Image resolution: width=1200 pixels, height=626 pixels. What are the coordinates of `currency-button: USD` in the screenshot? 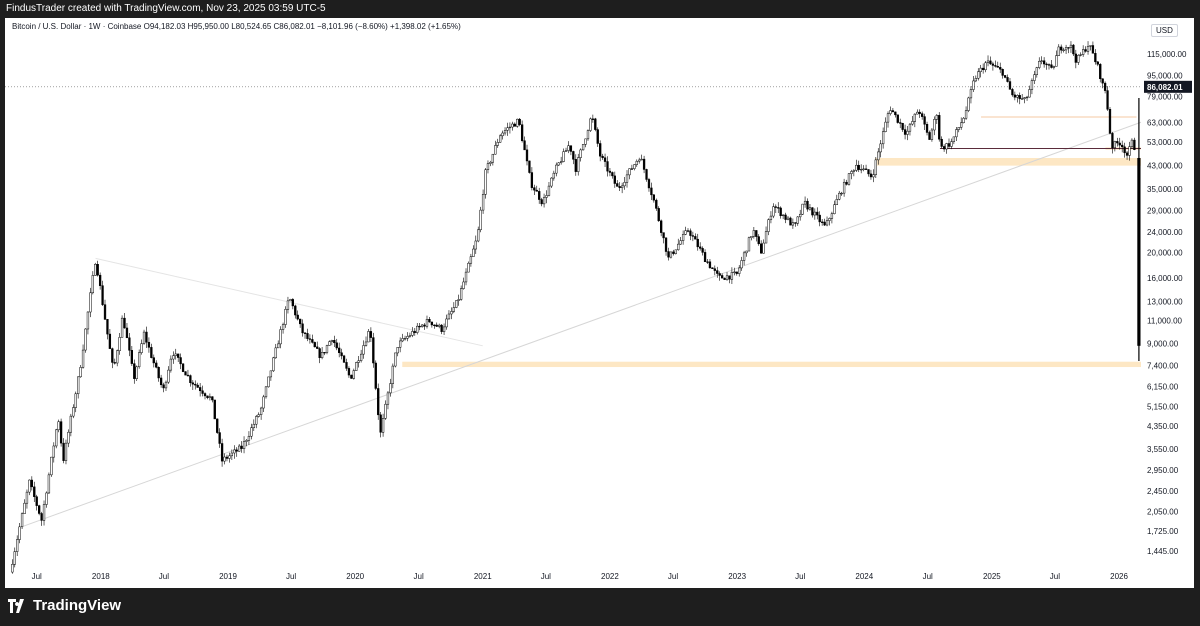 It's located at (1164, 30).